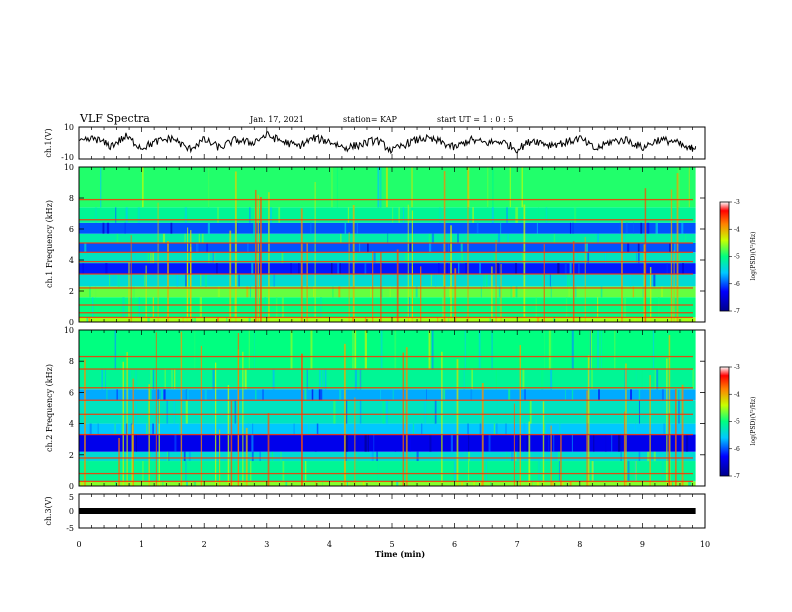 This screenshot has height=612, width=792. Describe the element at coordinates (70, 528) in the screenshot. I see `ch3-ytick-bottom: -5` at that location.